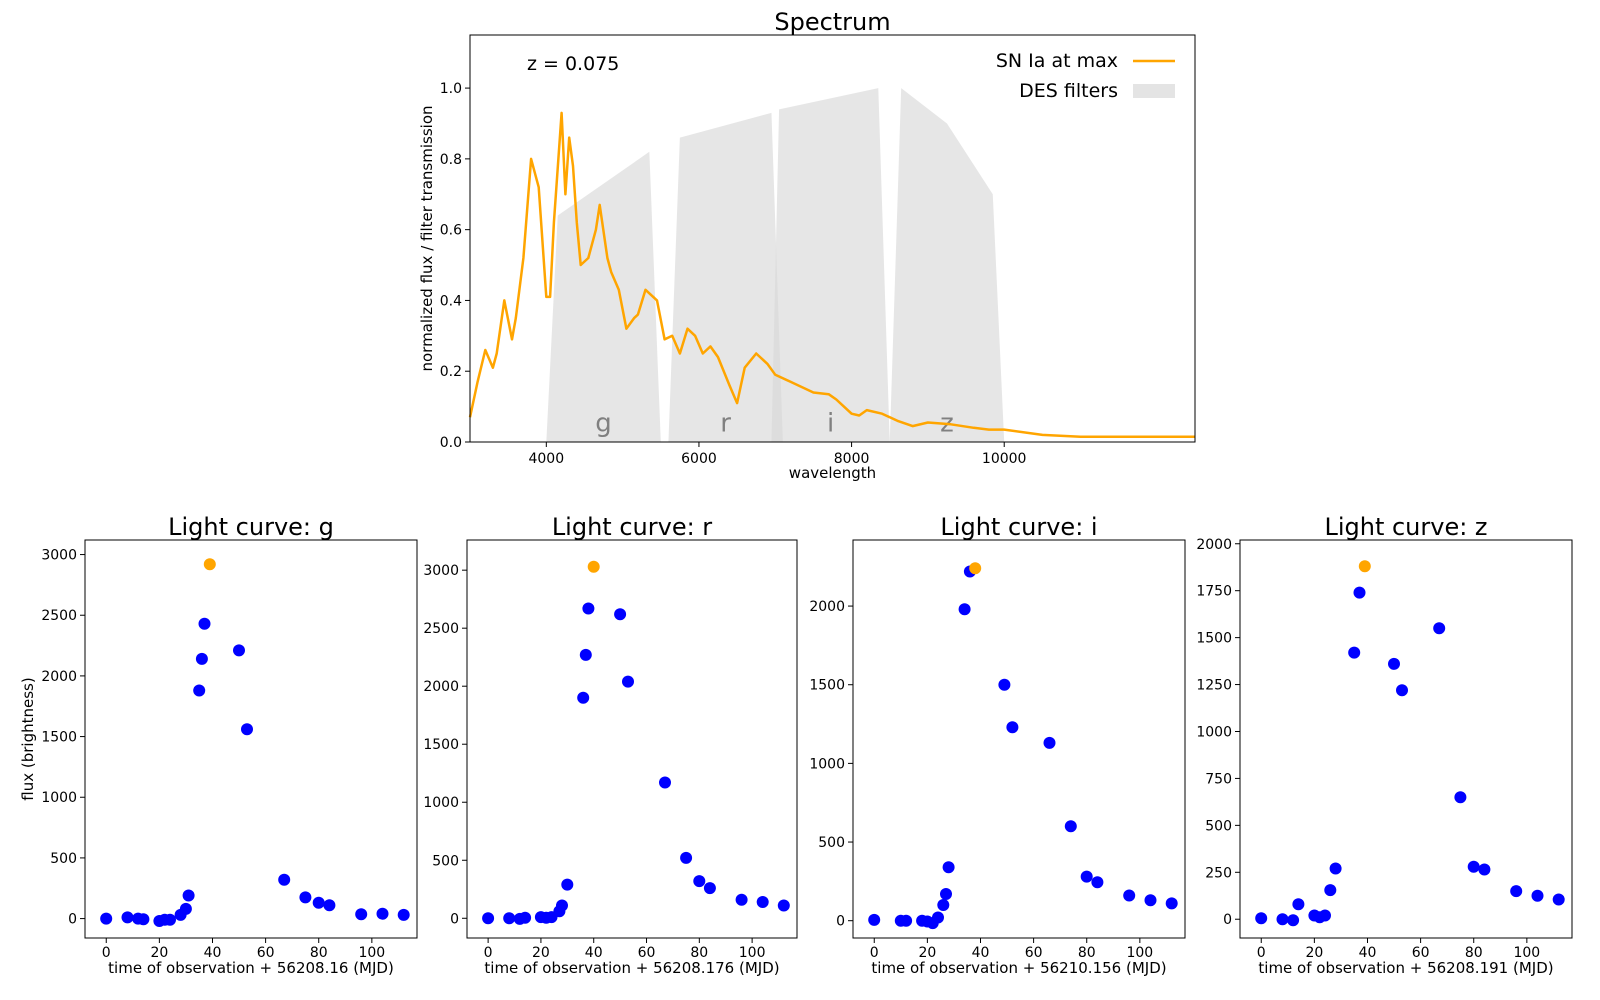 Image resolution: width=1600 pixels, height=1000 pixels. What do you see at coordinates (451, 372) in the screenshot?
I see `y-tick-label: 0.2` at bounding box center [451, 372].